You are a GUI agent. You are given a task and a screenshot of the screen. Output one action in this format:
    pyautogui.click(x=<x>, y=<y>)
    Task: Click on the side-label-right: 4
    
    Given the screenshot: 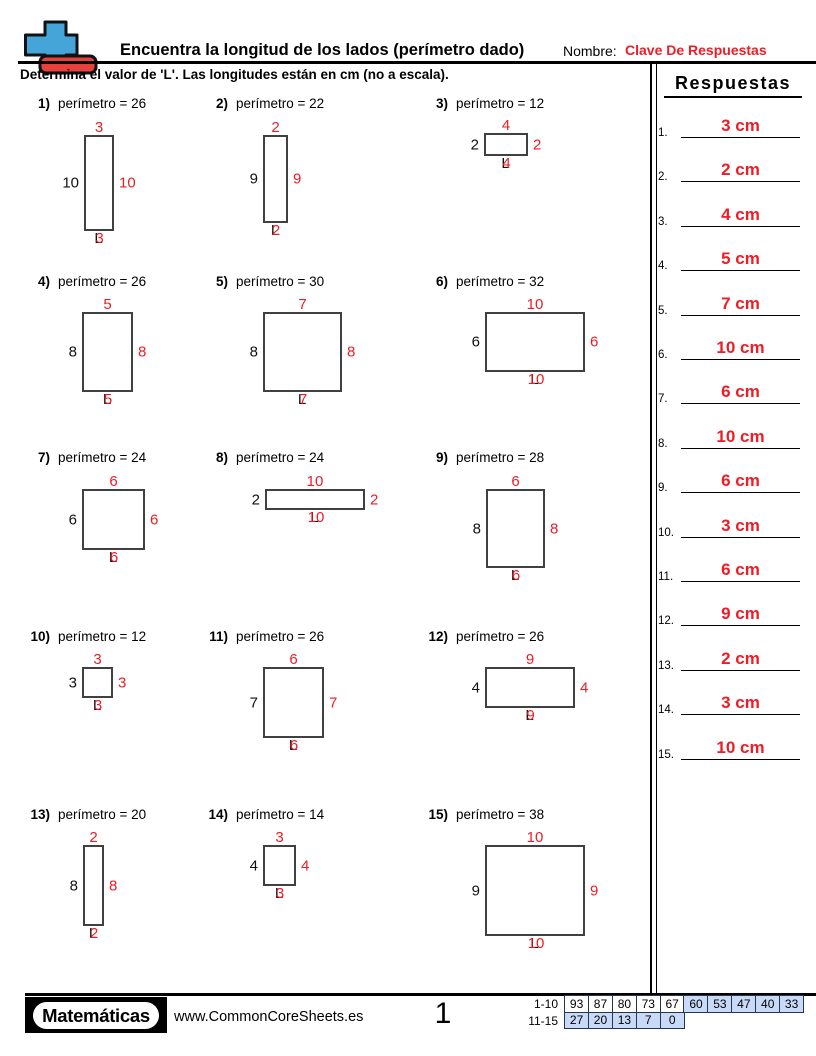 What is the action you would take?
    pyautogui.click(x=584, y=687)
    